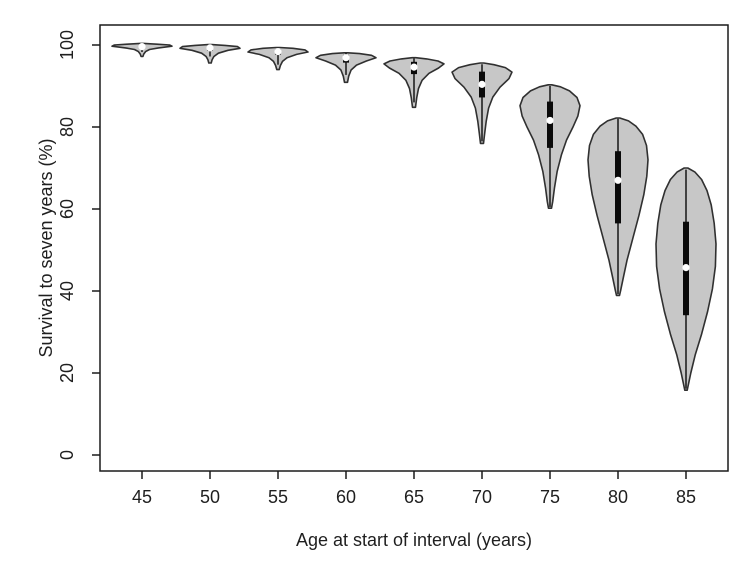 This screenshot has height=561, width=740. I want to click on y-tick-label-60: 60, so click(67, 209).